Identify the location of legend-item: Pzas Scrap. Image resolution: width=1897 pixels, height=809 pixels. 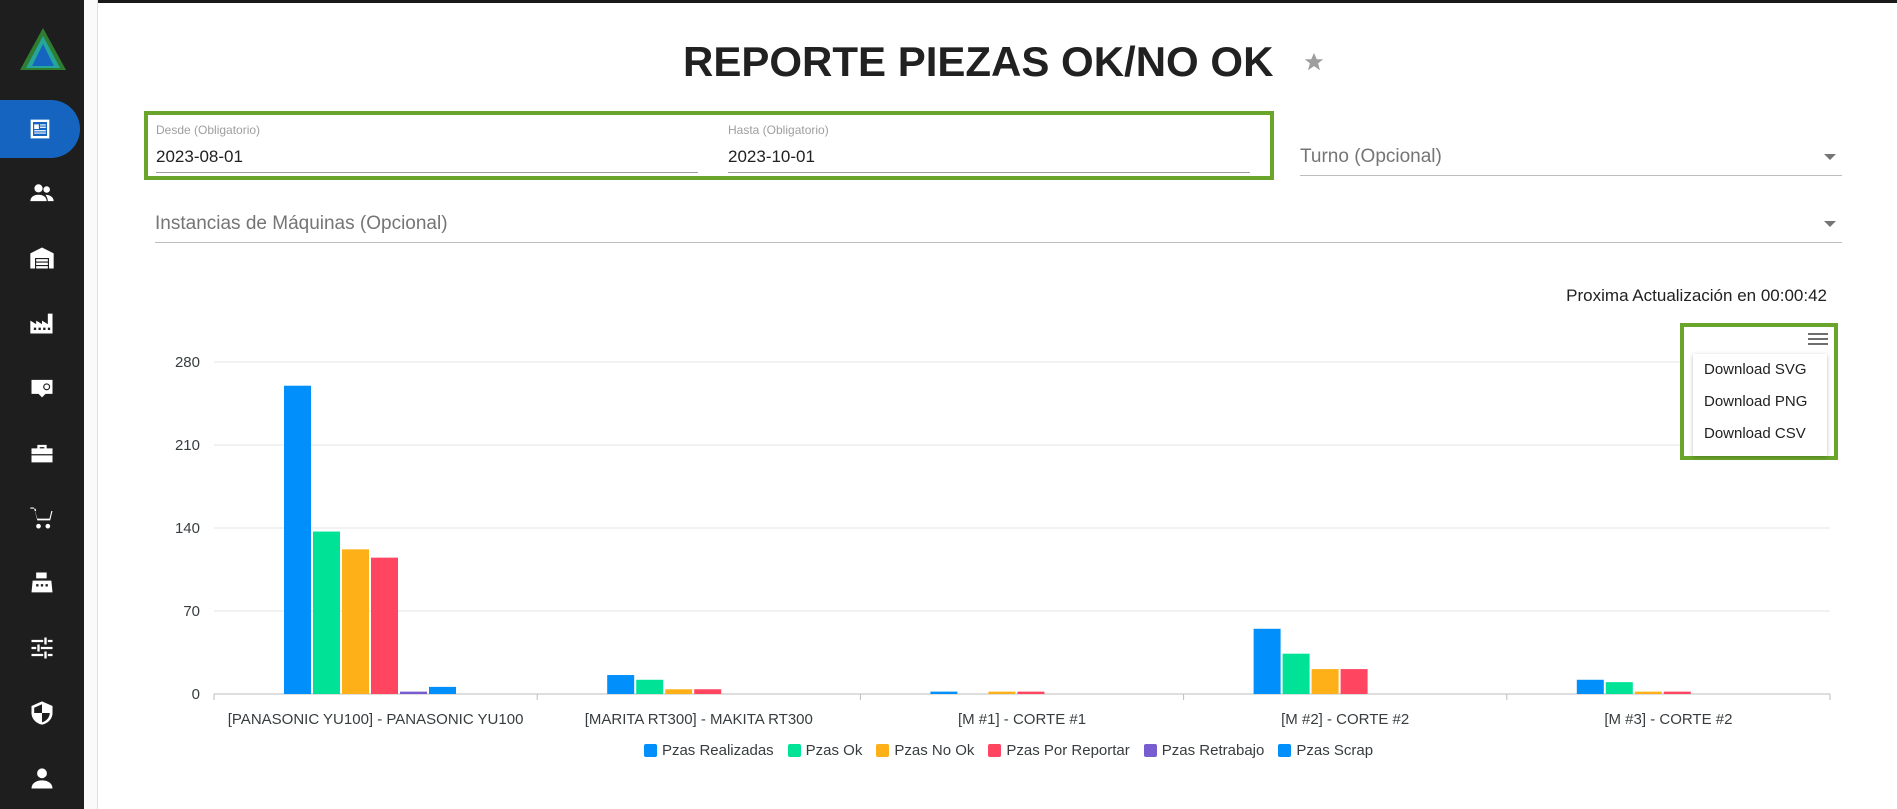
(1325, 750).